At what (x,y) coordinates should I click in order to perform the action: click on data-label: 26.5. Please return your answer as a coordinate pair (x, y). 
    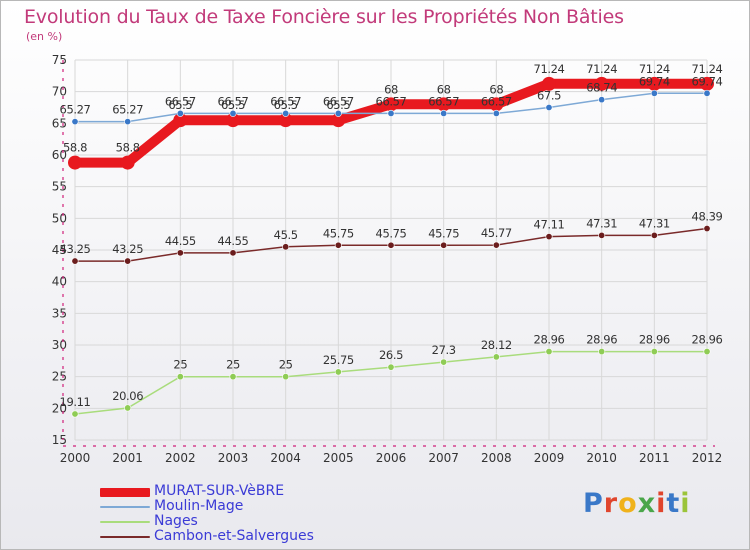
    Looking at the image, I should click on (391, 355).